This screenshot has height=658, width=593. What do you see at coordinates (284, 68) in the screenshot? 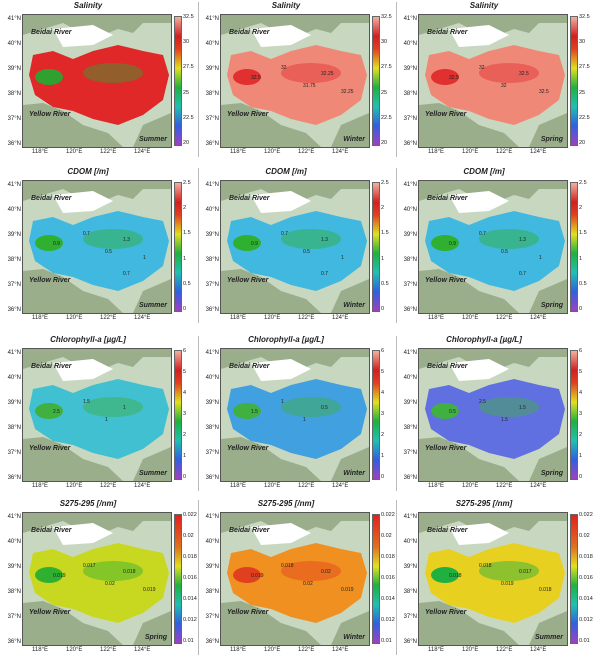
I see `contour-label: 32` at bounding box center [284, 68].